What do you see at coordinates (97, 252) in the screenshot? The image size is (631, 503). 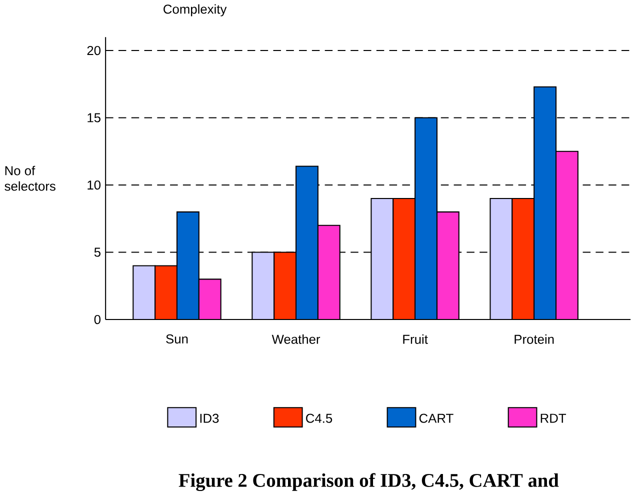 I see `y-tick-label: 5` at bounding box center [97, 252].